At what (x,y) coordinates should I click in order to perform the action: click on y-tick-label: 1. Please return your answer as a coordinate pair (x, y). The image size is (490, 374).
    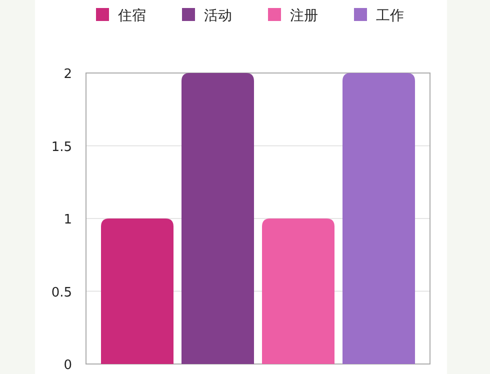
    Looking at the image, I should click on (68, 220).